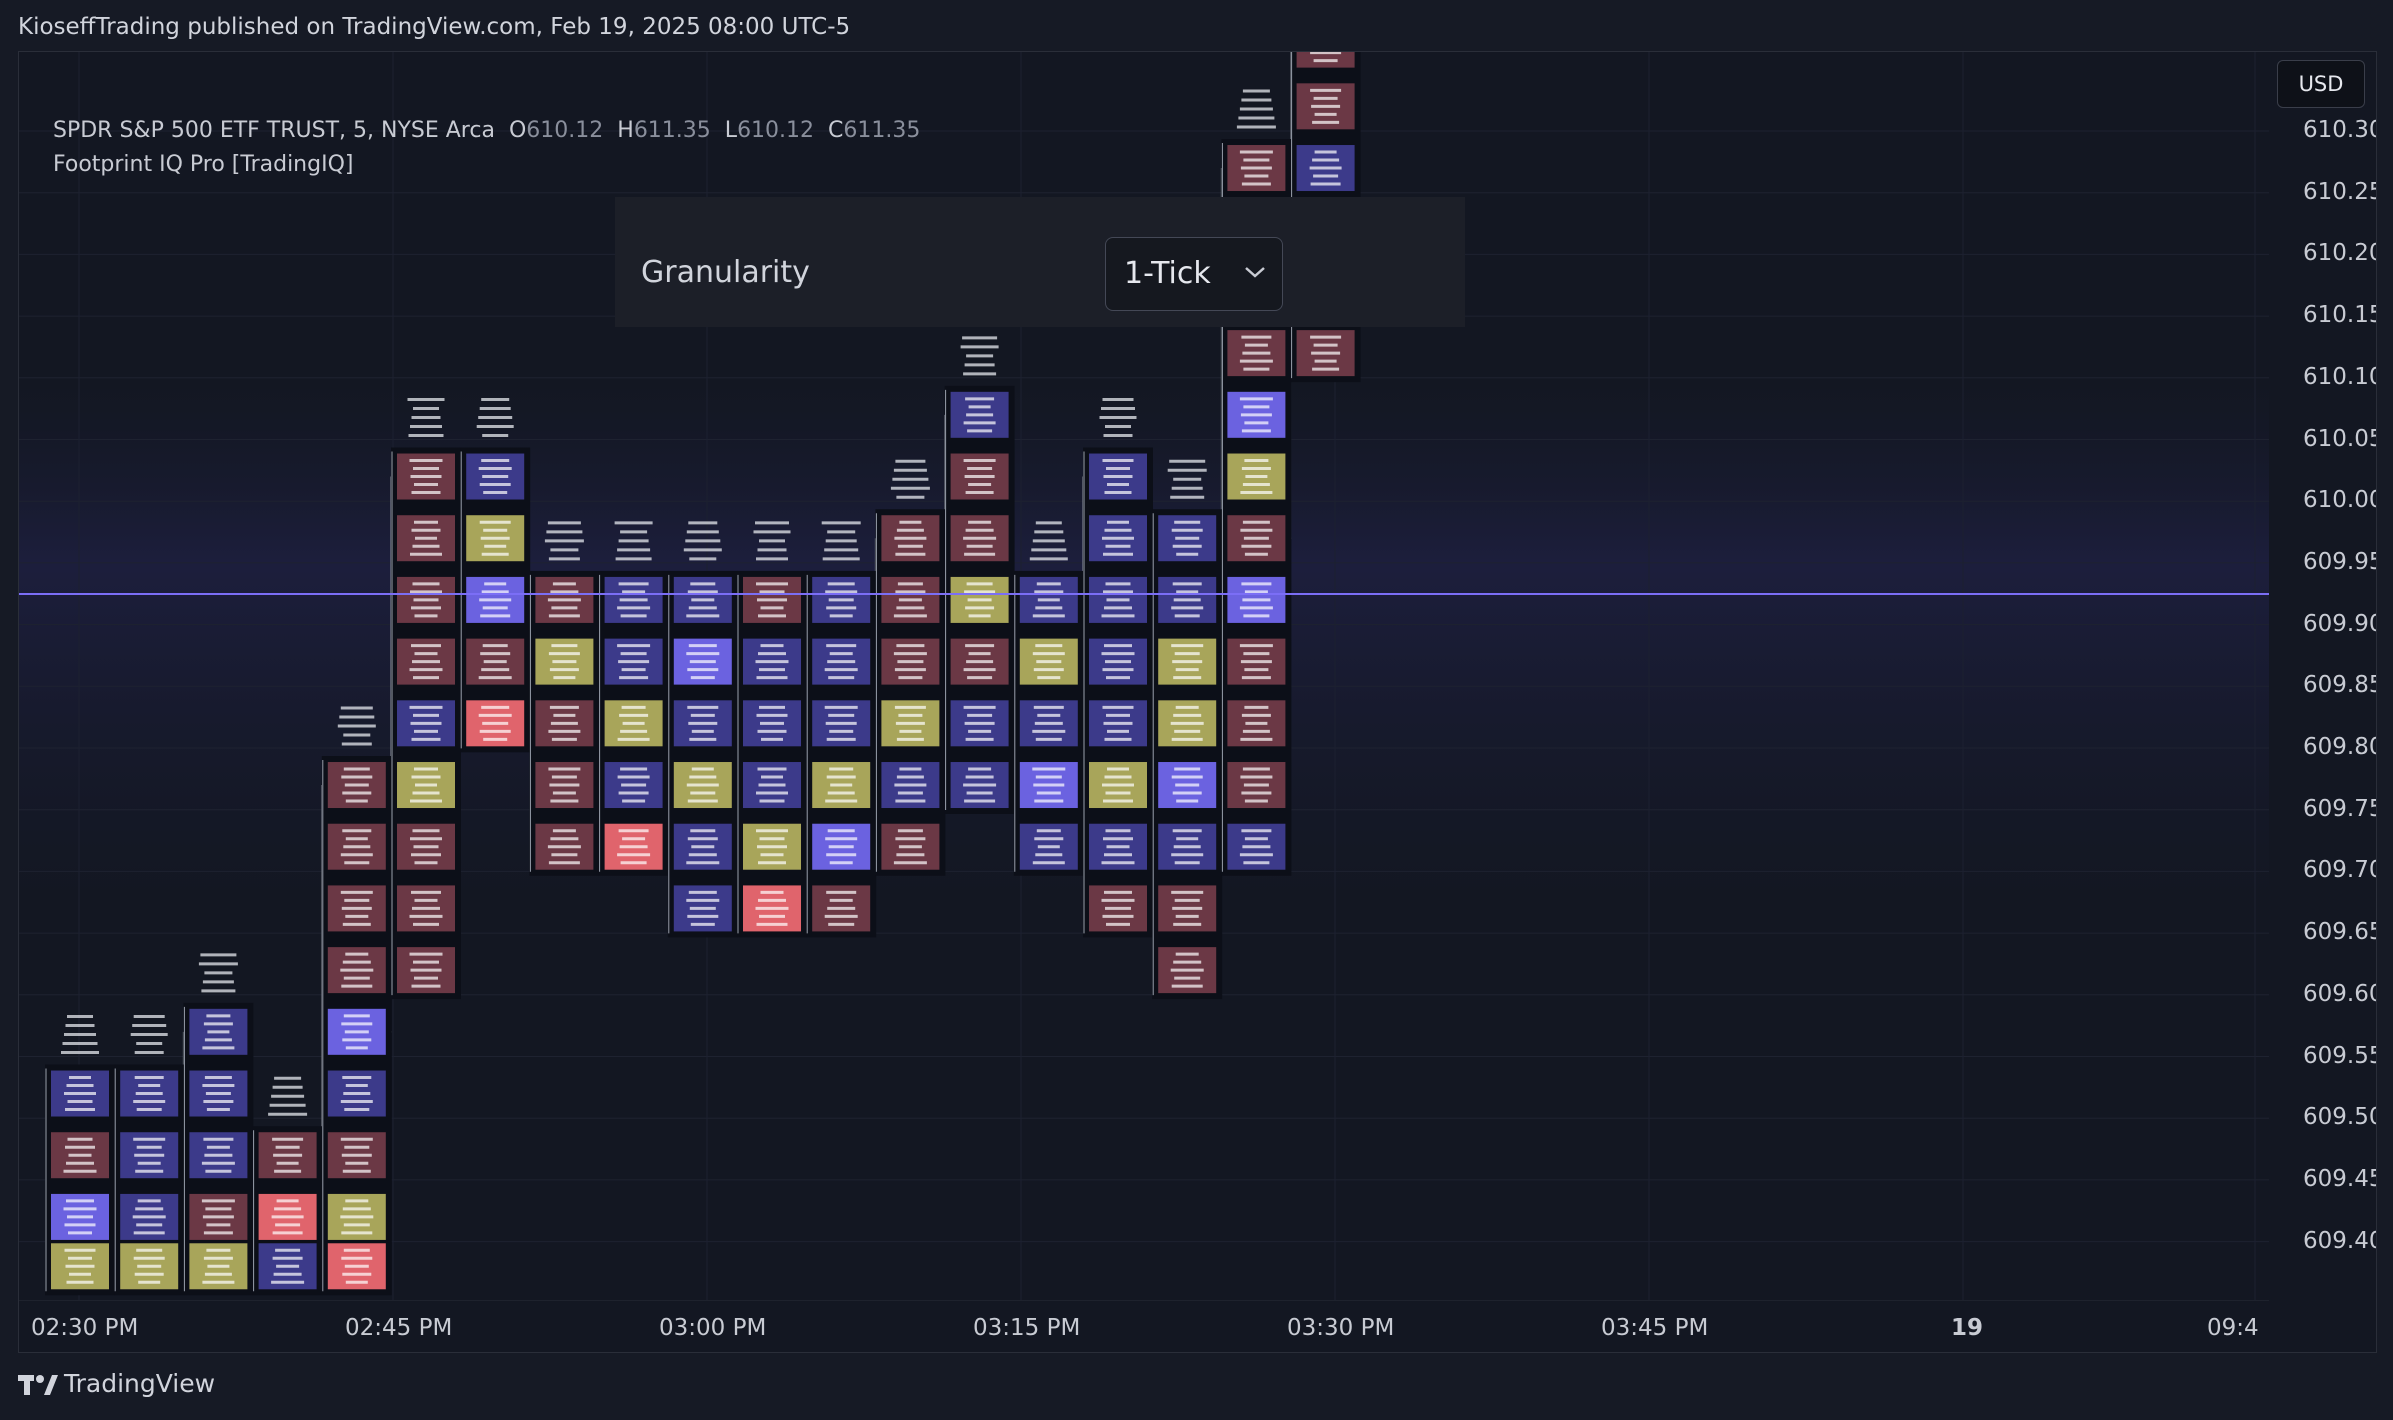 Image resolution: width=2393 pixels, height=1420 pixels. Describe the element at coordinates (1255, 272) in the screenshot. I see `chevron-down-icon` at that location.